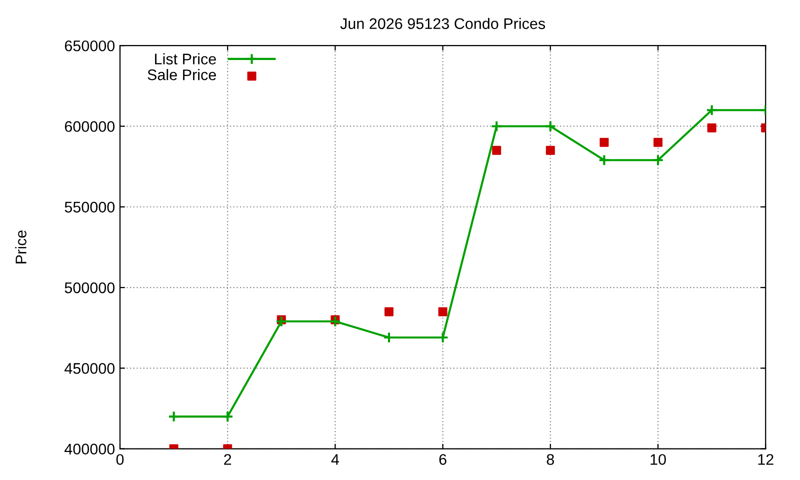 This screenshot has height=480, width=800. Describe the element at coordinates (89, 46) in the screenshot. I see `y-tick-label: 650000` at that location.